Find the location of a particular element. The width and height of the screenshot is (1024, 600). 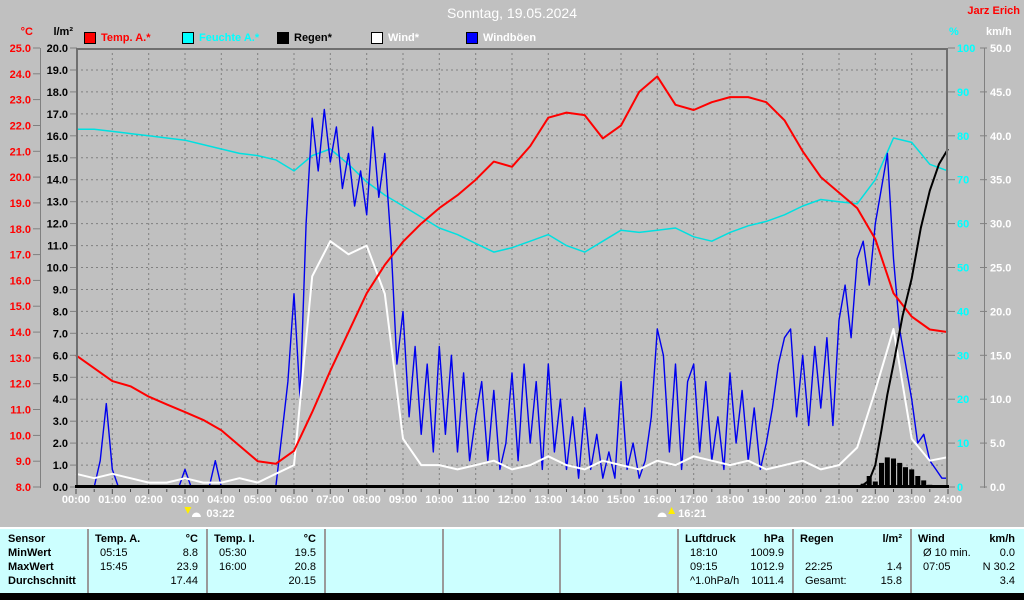

tick-label: 06:00 is located at coordinates (294, 500).